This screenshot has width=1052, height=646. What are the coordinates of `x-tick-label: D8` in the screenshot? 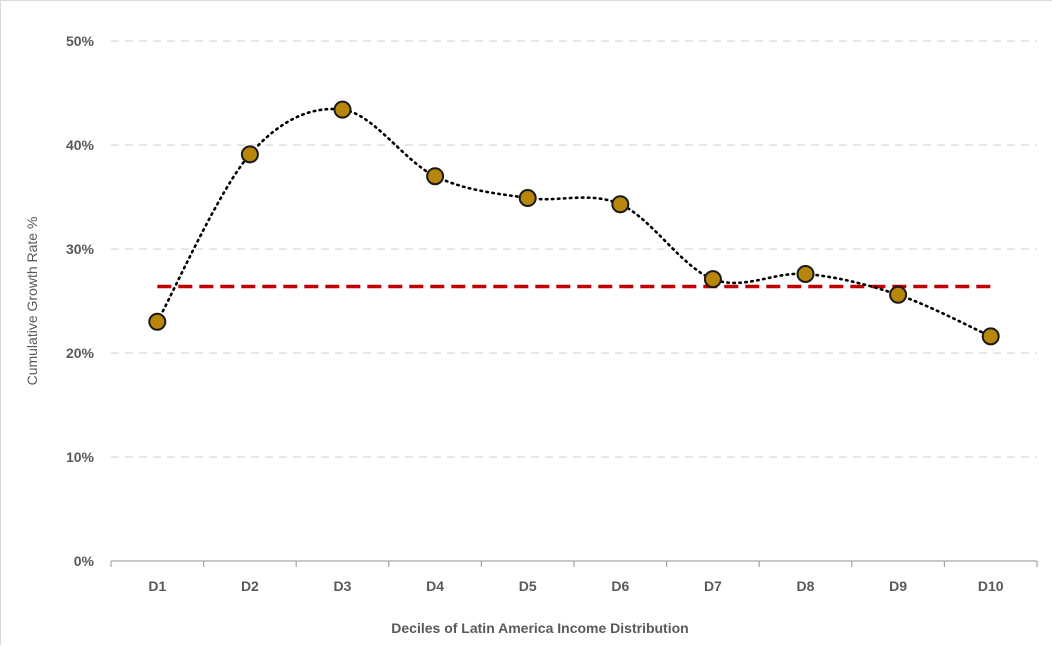 It's located at (806, 586).